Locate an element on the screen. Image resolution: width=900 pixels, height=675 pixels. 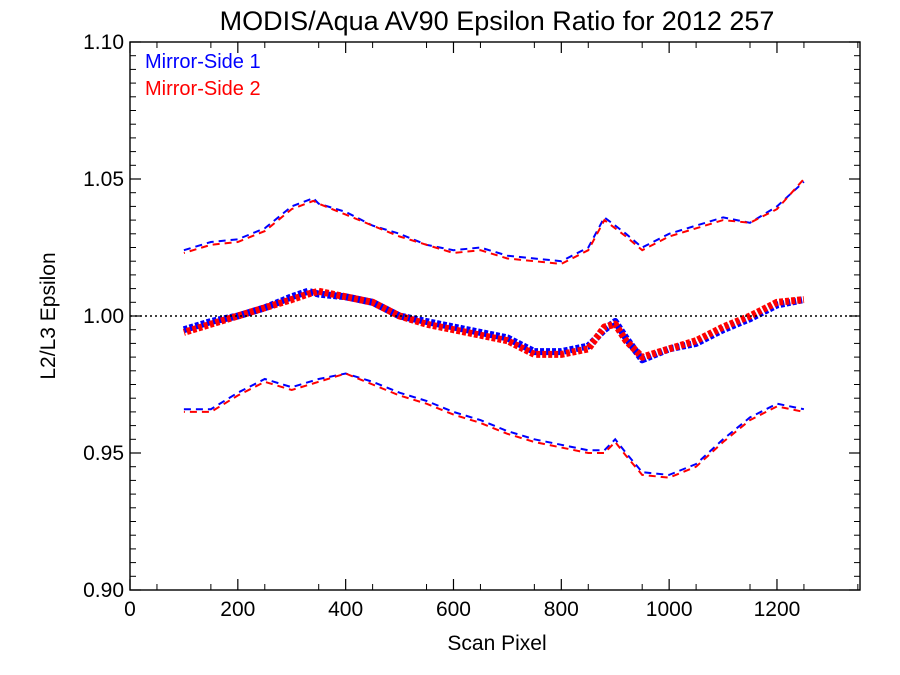
y-tick-label: 1.05 is located at coordinates (103, 179).